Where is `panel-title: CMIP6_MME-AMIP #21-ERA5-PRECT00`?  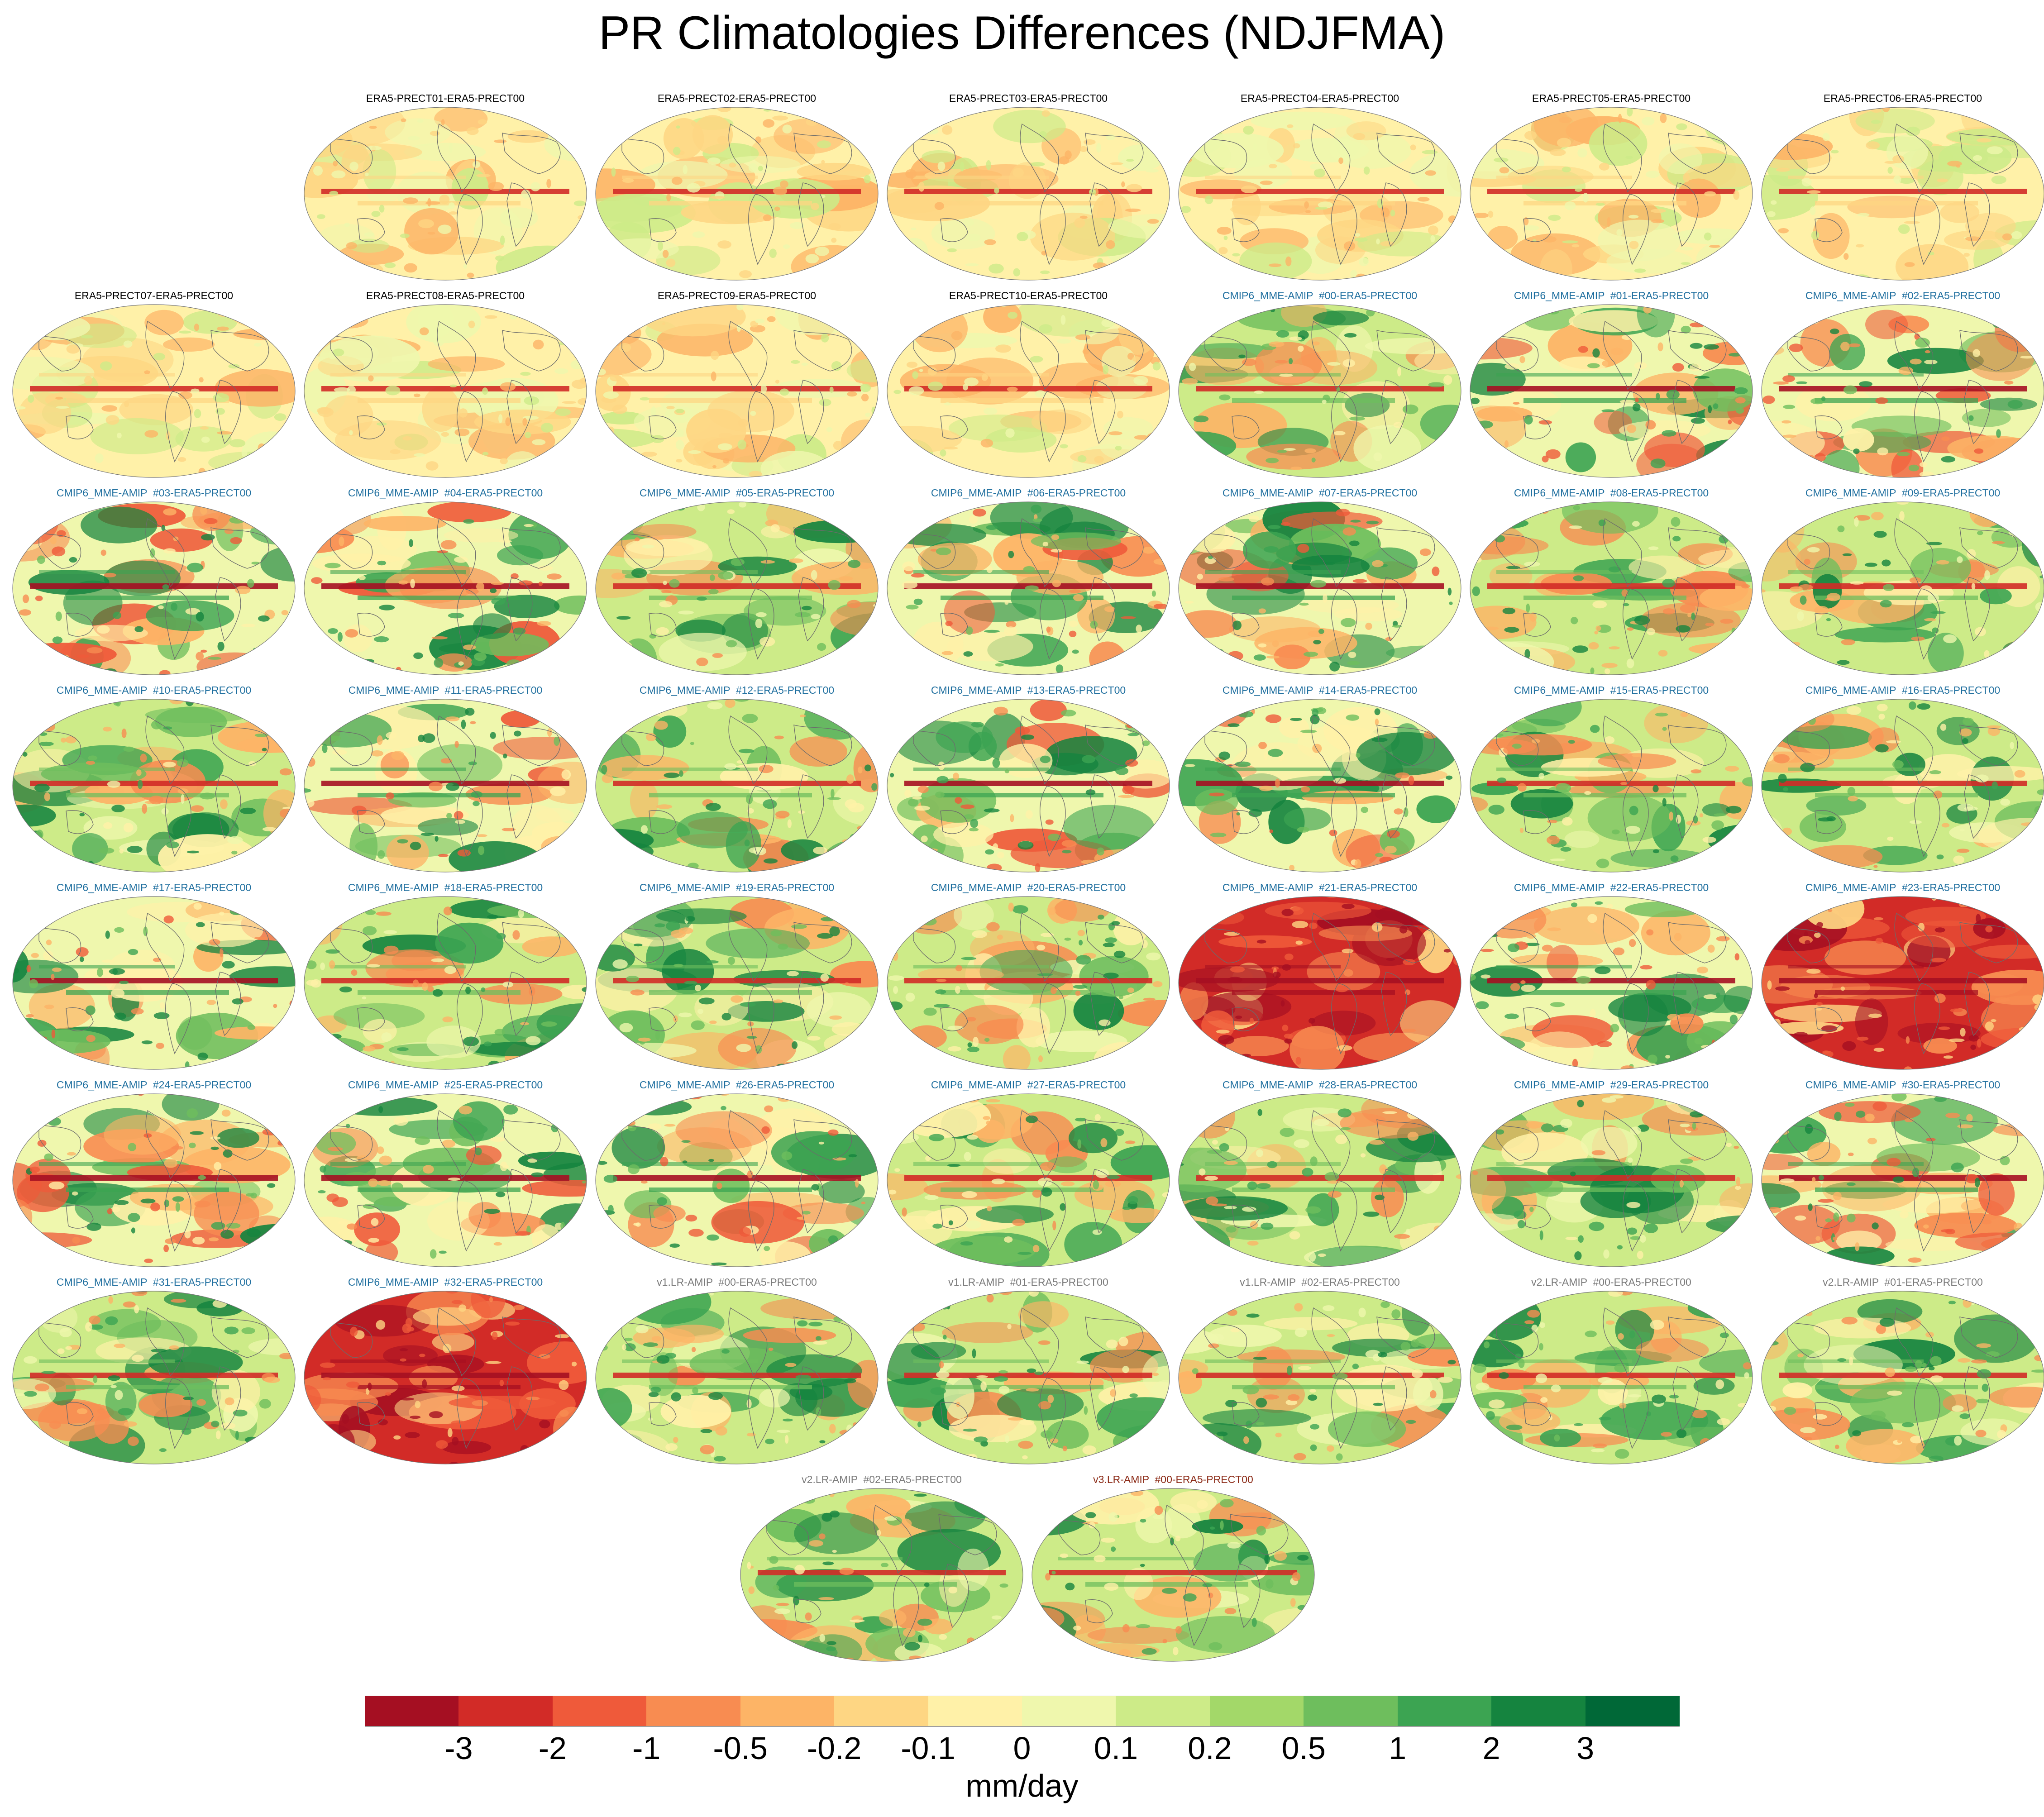 panel-title: CMIP6_MME-AMIP #21-ERA5-PRECT00 is located at coordinates (1320, 887).